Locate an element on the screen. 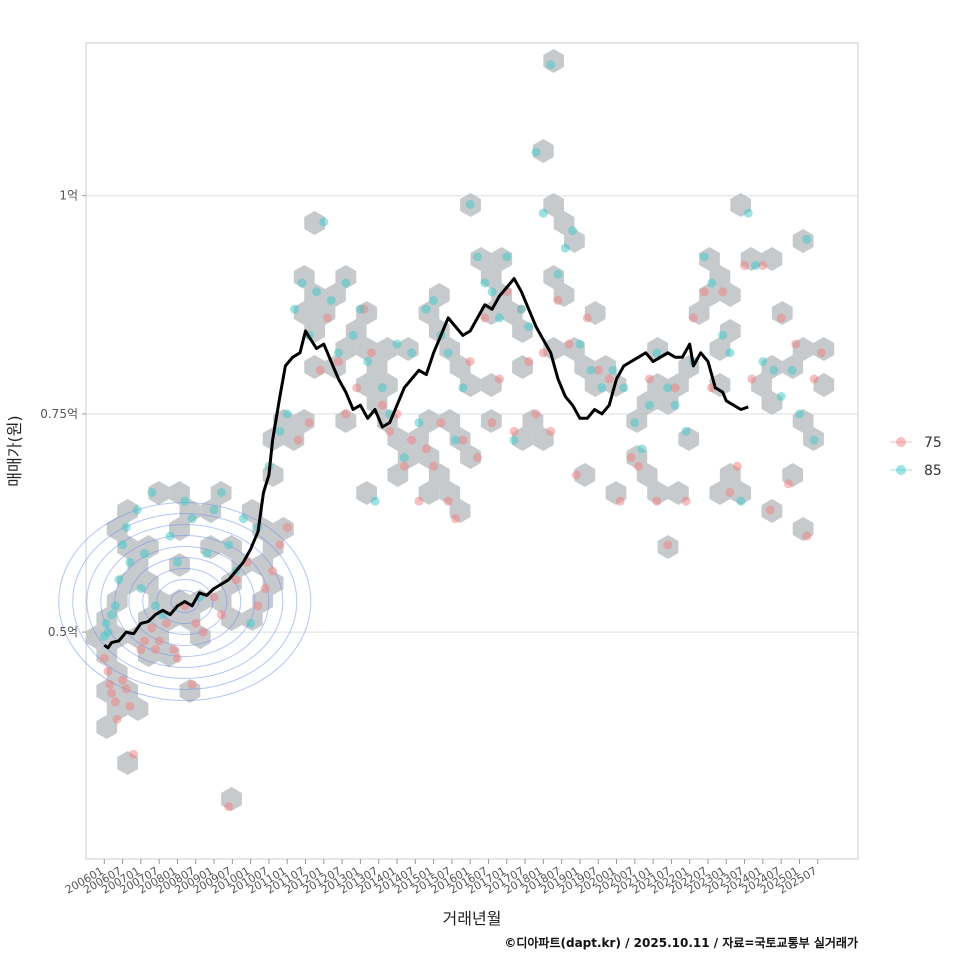 Image resolution: width=960 pixels, height=964 pixels. y-tick-label: 0.5억 is located at coordinates (63, 632).